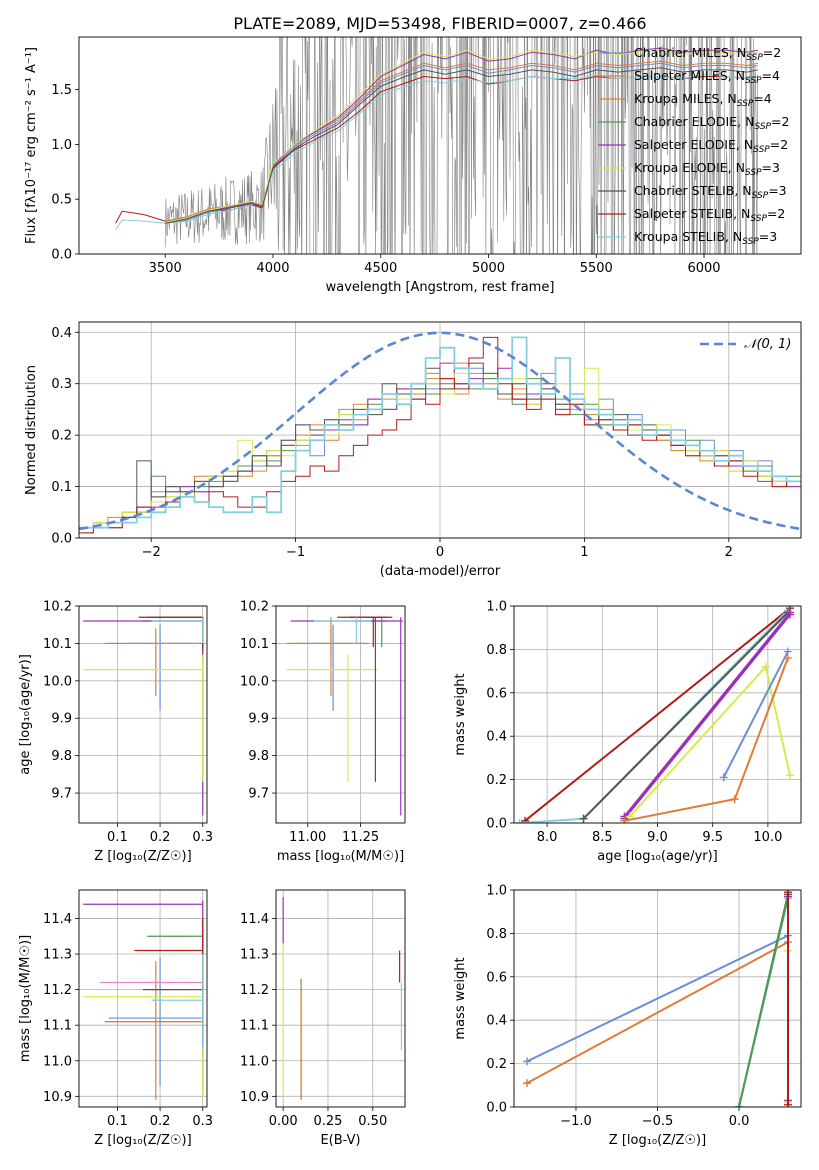 This screenshot has width=819, height=1170. I want to click on x-tick-label: 0.2, so click(160, 837).